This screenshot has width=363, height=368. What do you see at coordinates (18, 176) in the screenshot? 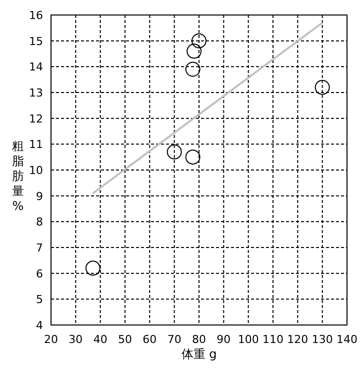
I see `y-axis-title: 粗脂肪量%` at bounding box center [18, 176].